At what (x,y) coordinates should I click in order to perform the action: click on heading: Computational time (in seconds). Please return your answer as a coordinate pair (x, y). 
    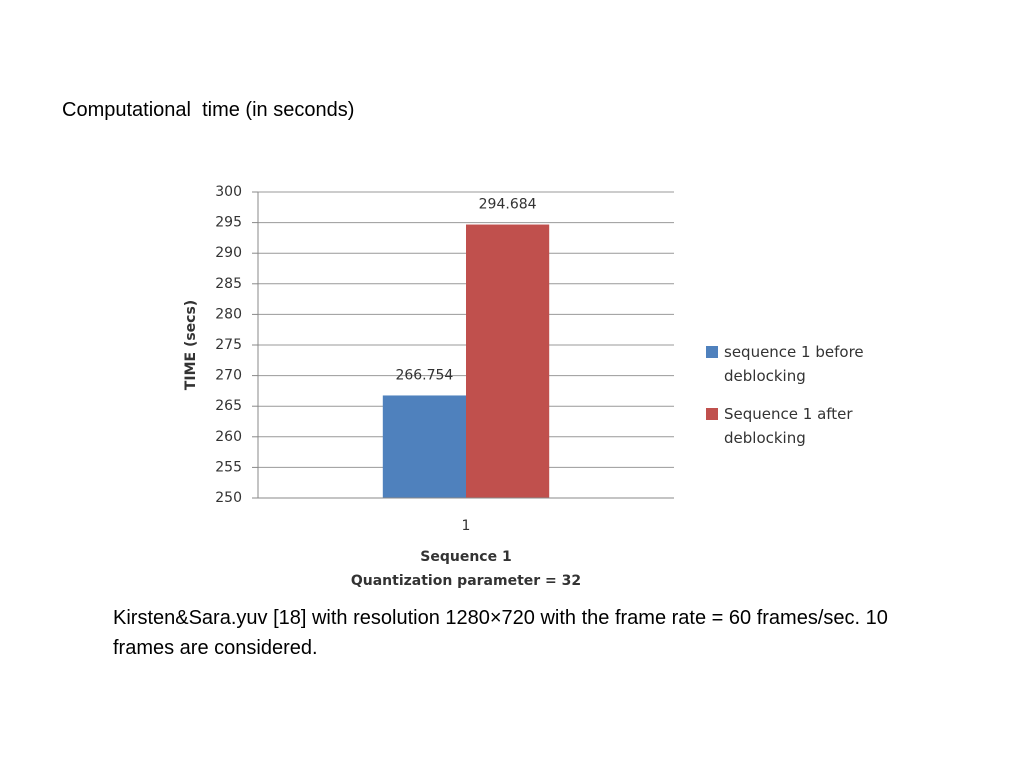
    Looking at the image, I should click on (208, 110).